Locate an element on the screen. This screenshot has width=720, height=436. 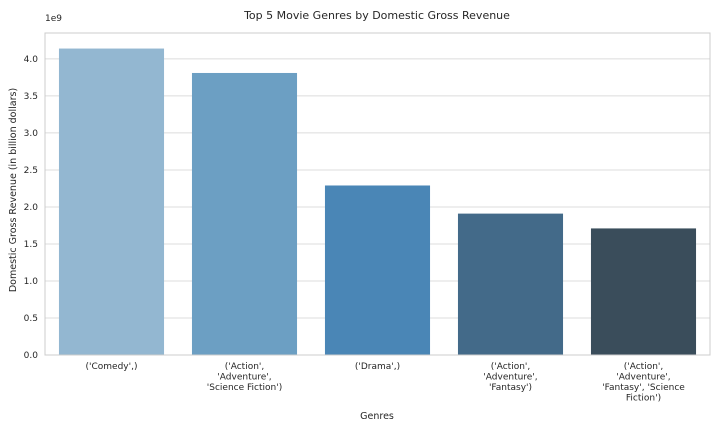
x-axis-title: Genres is located at coordinates (377, 416).